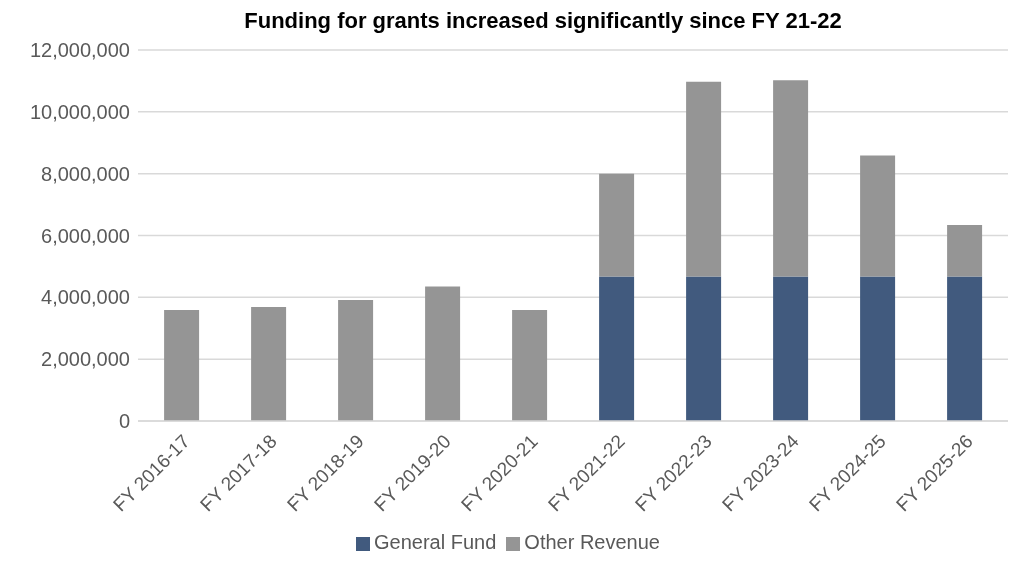 This screenshot has width=1026, height=579. What do you see at coordinates (543, 21) in the screenshot?
I see `chart-title: Funding for grants increased significantly since FY 21-22` at bounding box center [543, 21].